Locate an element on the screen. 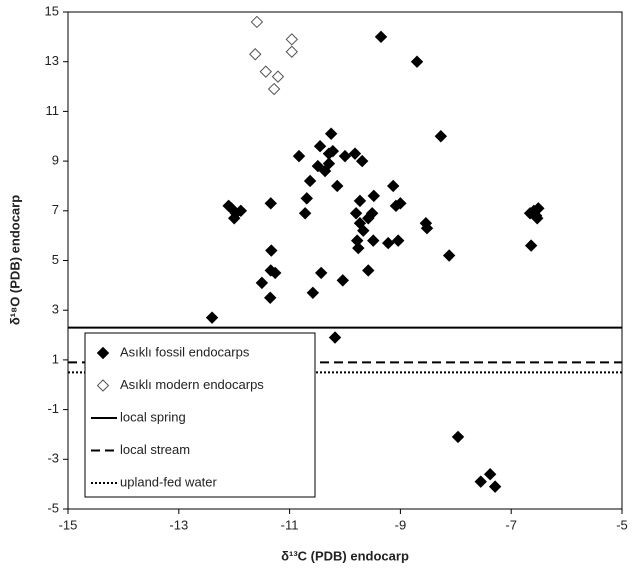  x-tick-label: -11 is located at coordinates (290, 524).